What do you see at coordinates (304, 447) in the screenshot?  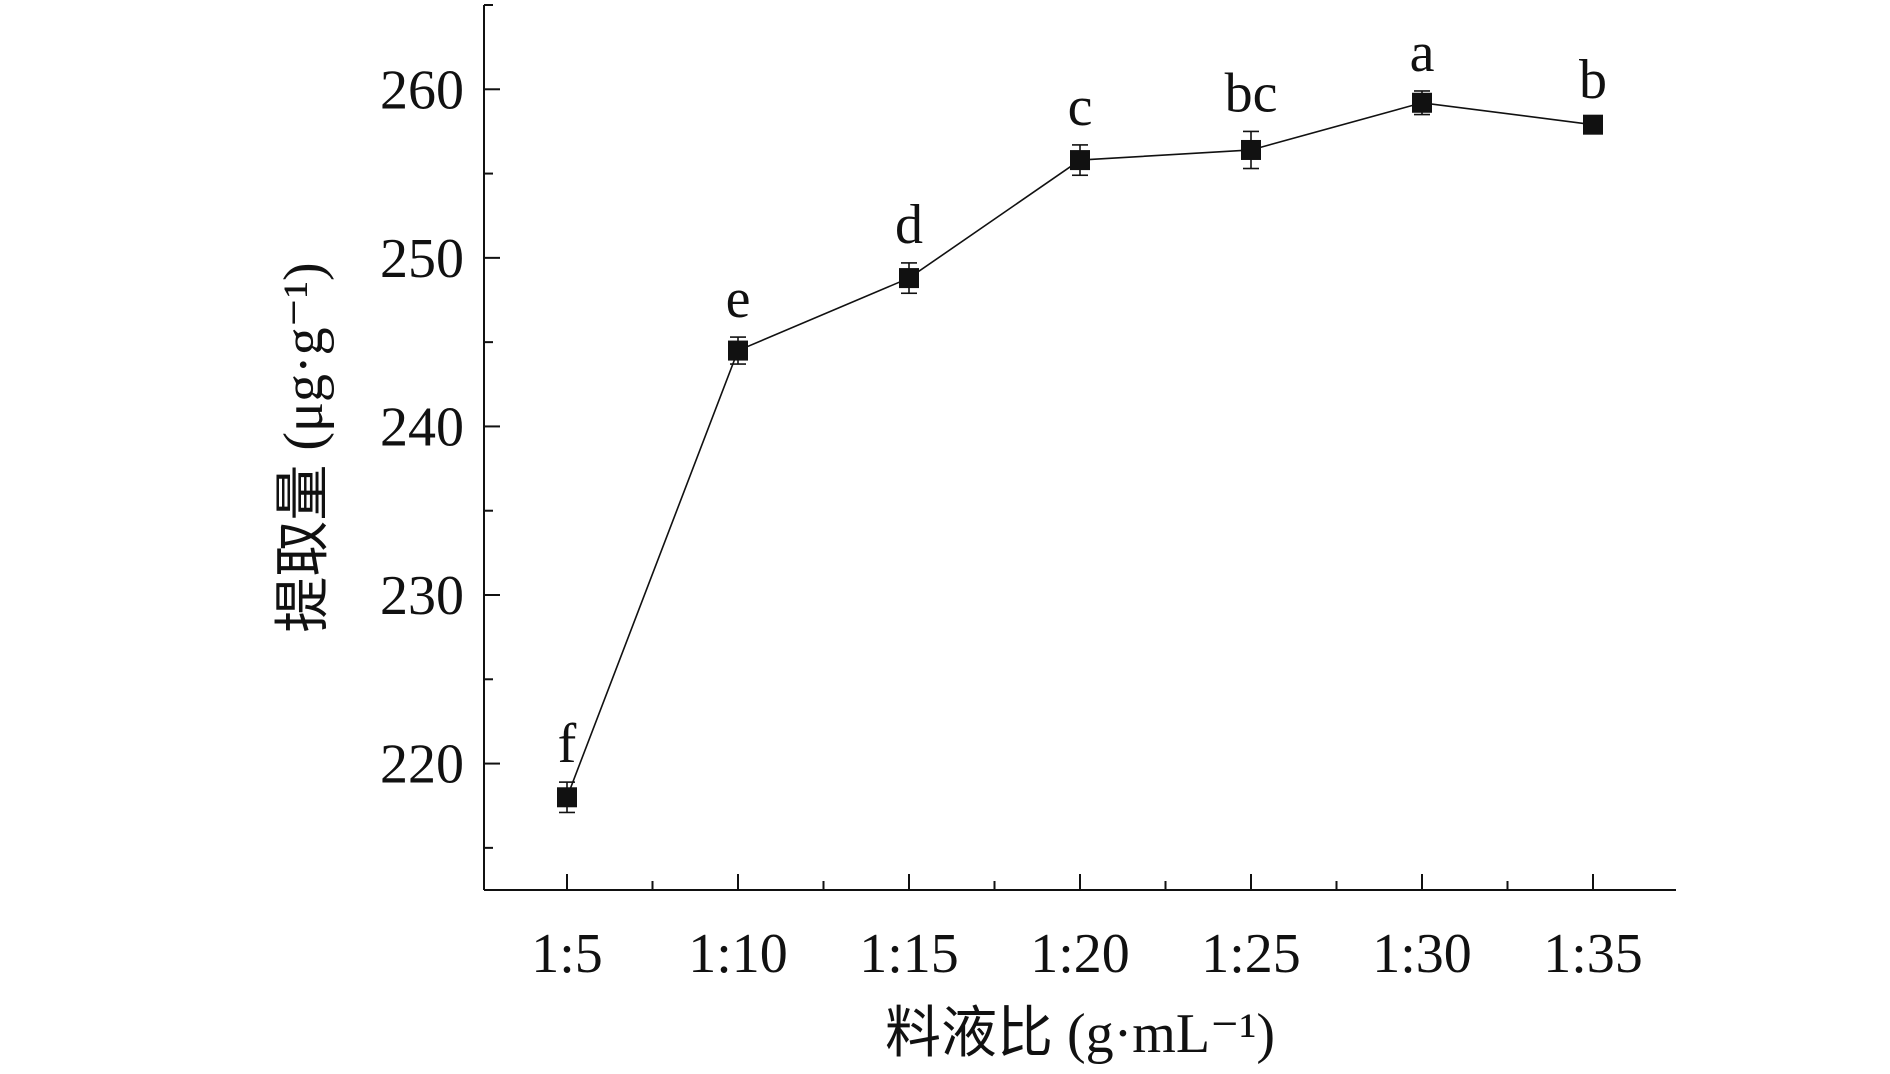 I see `y-axis-title: 提取量 (μg·g⁻¹)` at bounding box center [304, 447].